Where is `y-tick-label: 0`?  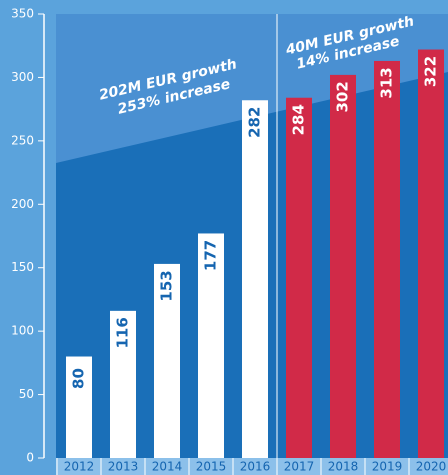 y-tick-label: 0 is located at coordinates (30, 458).